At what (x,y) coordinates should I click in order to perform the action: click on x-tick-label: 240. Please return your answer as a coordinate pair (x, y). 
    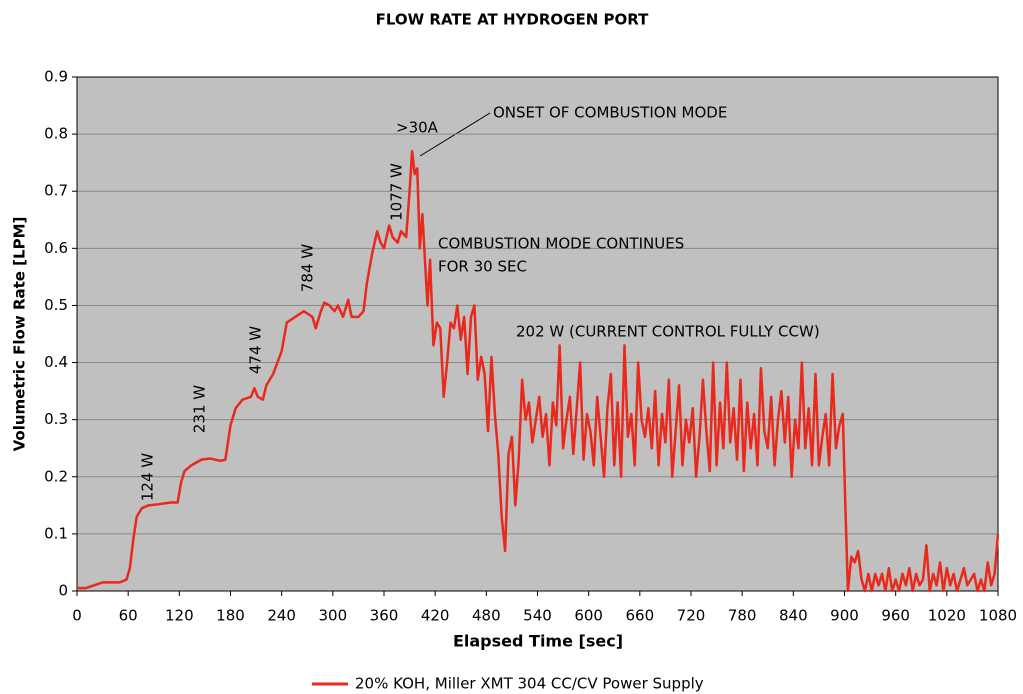
    Looking at the image, I should click on (281, 616).